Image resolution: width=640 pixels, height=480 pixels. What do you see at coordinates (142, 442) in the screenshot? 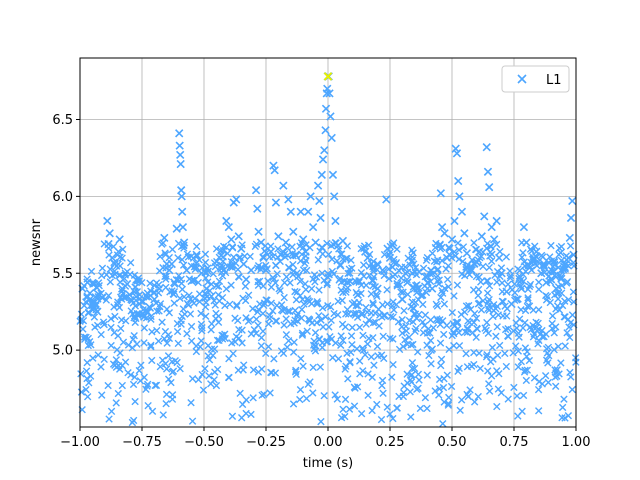
I see `x-tick-label: −0.75` at bounding box center [142, 442].